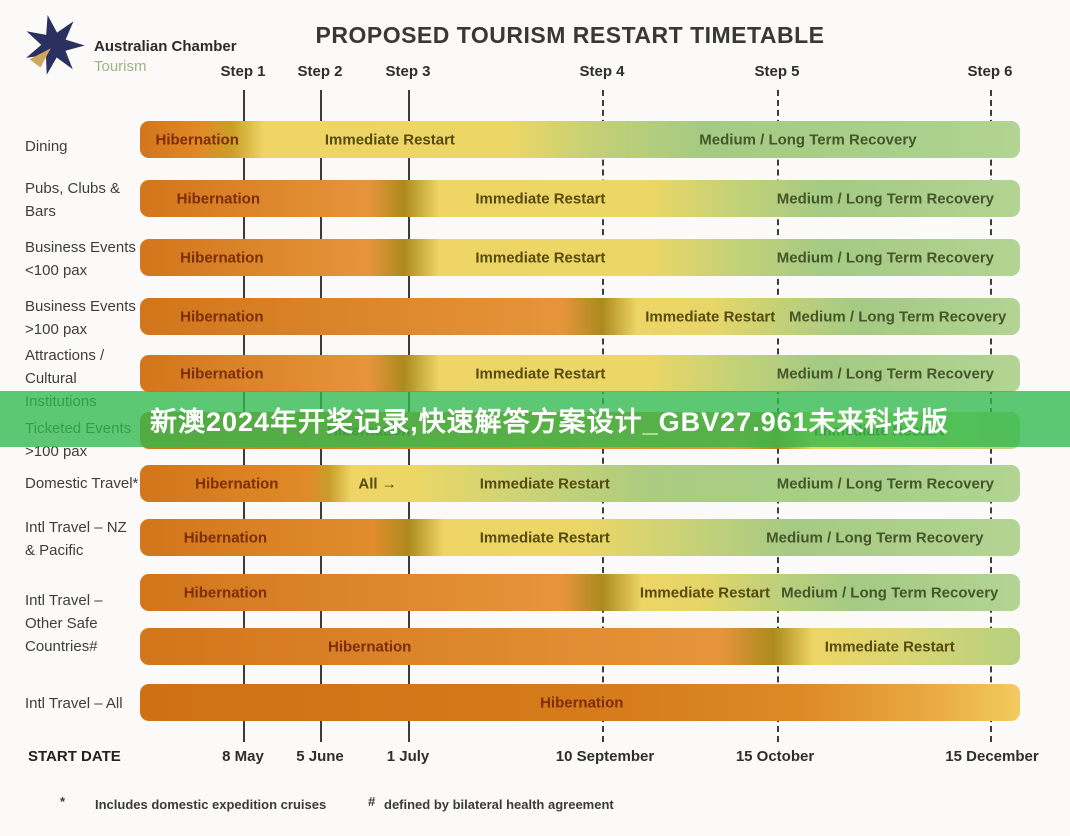 This screenshot has height=836, width=1070. What do you see at coordinates (76, 527) in the screenshot?
I see `row-label-line: Intl Travel – NZ` at bounding box center [76, 527].